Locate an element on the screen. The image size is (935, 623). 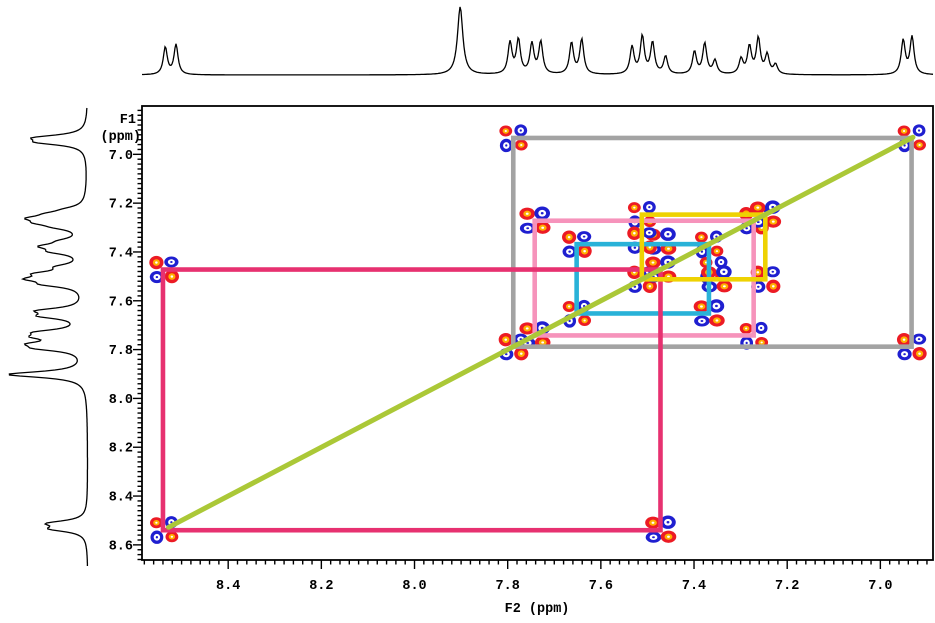
x-tick-label: 8.2 is located at coordinates (321, 586).